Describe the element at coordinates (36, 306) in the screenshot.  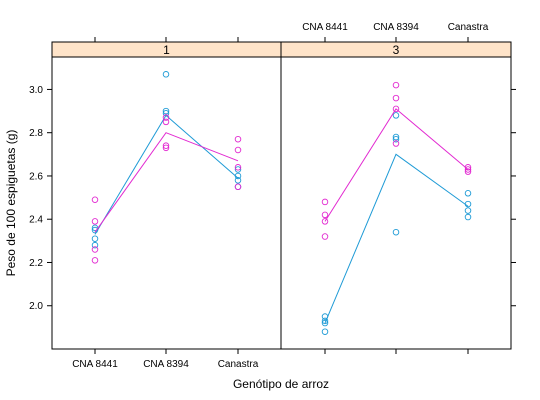
I see `y-tick-label: 2.0` at that location.